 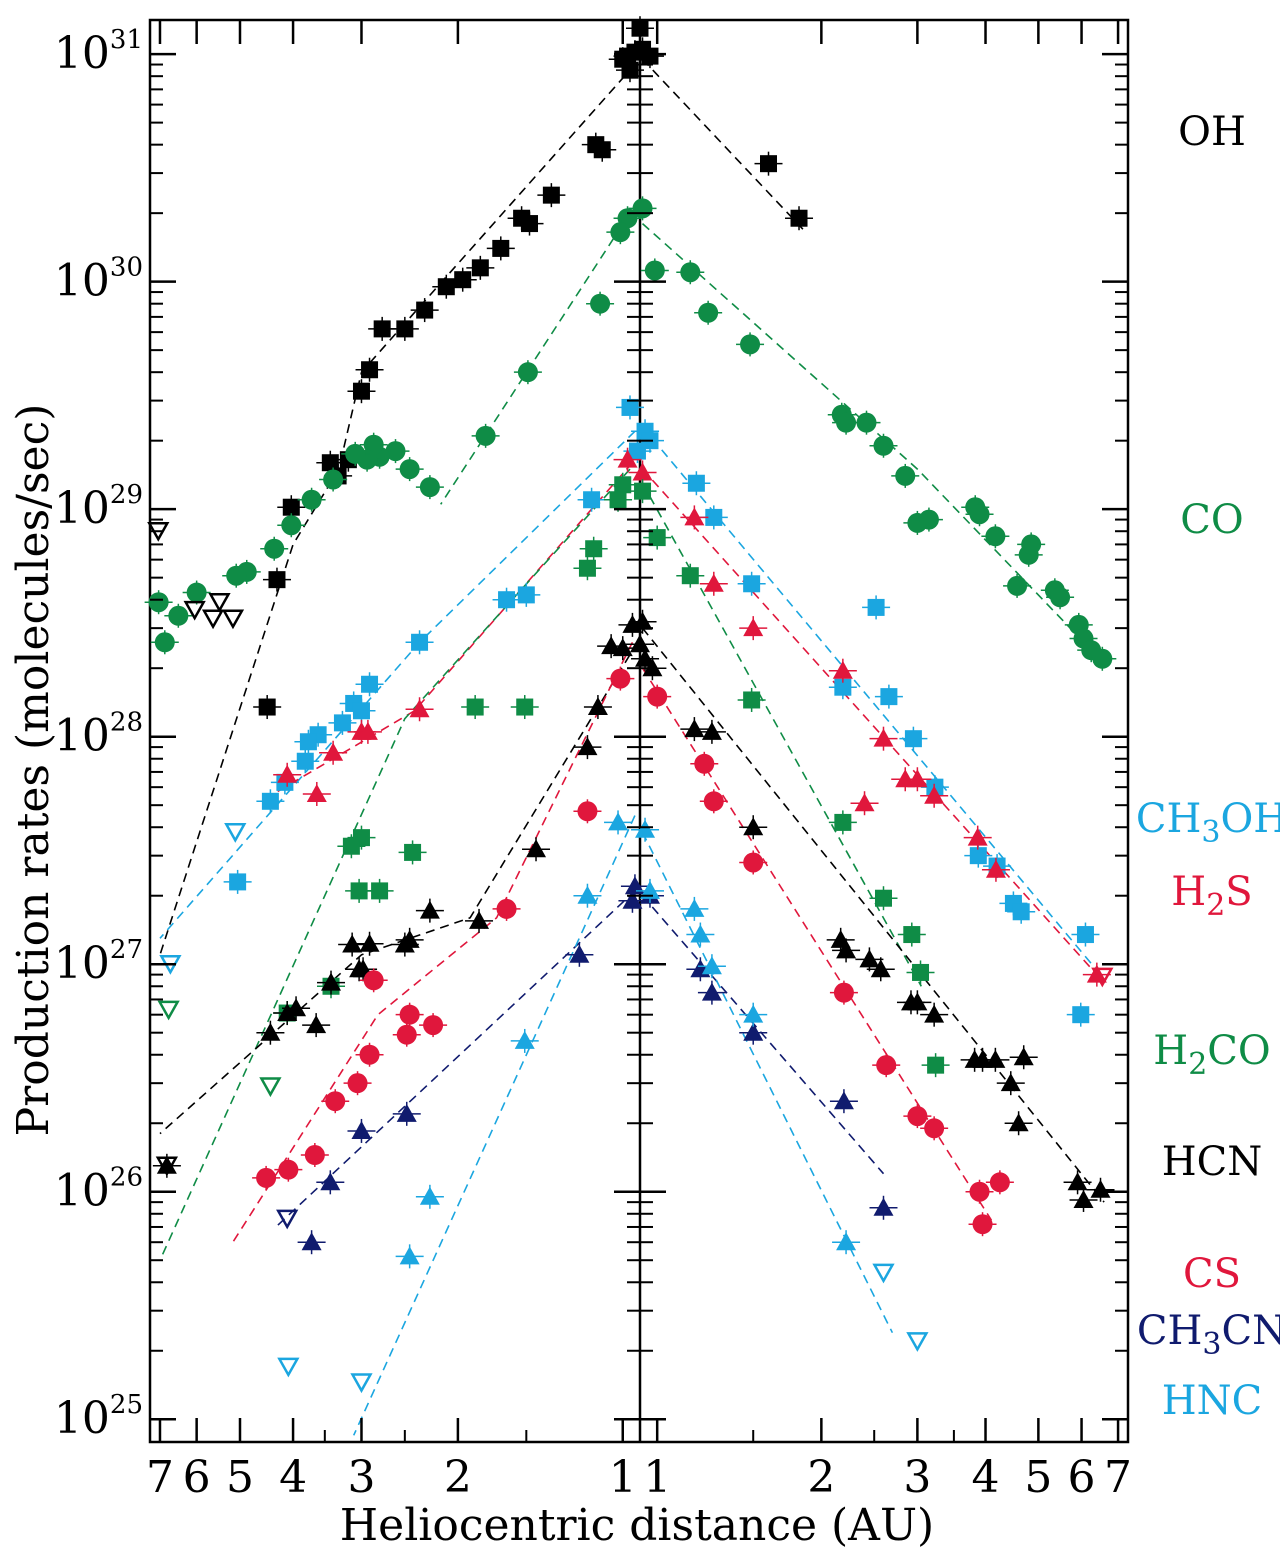 I want to click on ch3cn-upper-limit, so click(x=287, y=1219).